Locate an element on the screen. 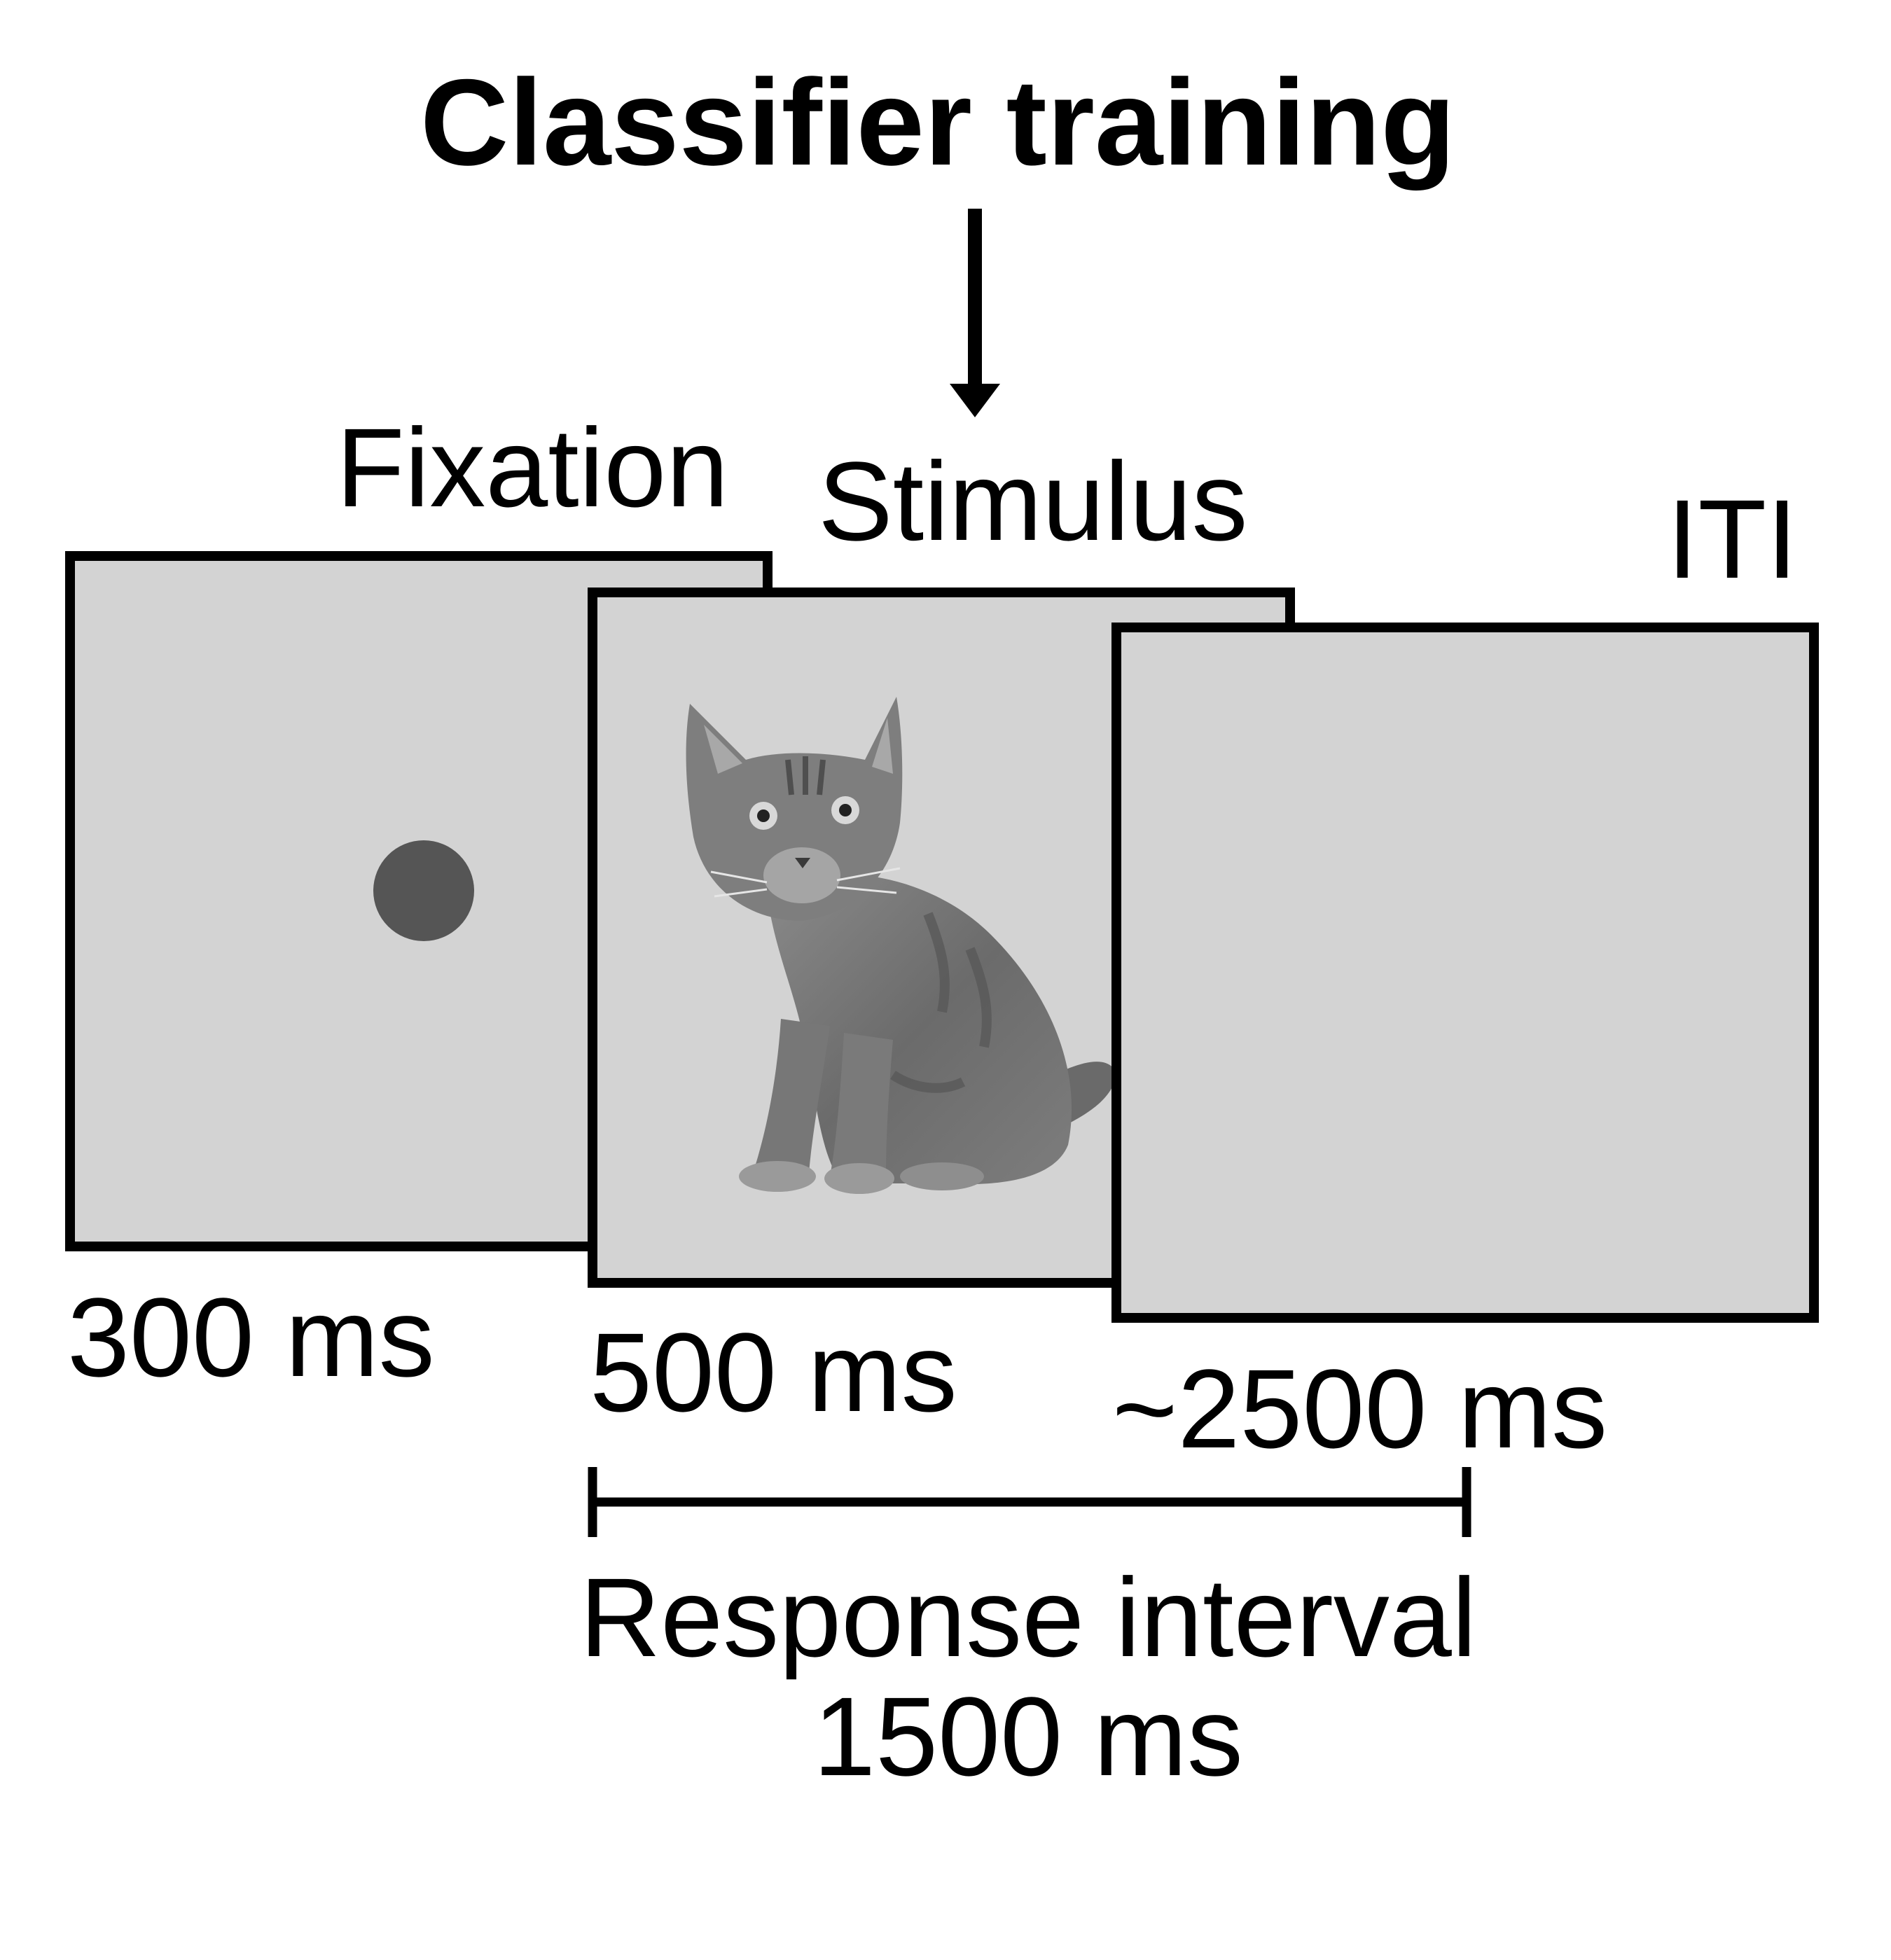  fixation-duration: 300 ms is located at coordinates (251, 1337).